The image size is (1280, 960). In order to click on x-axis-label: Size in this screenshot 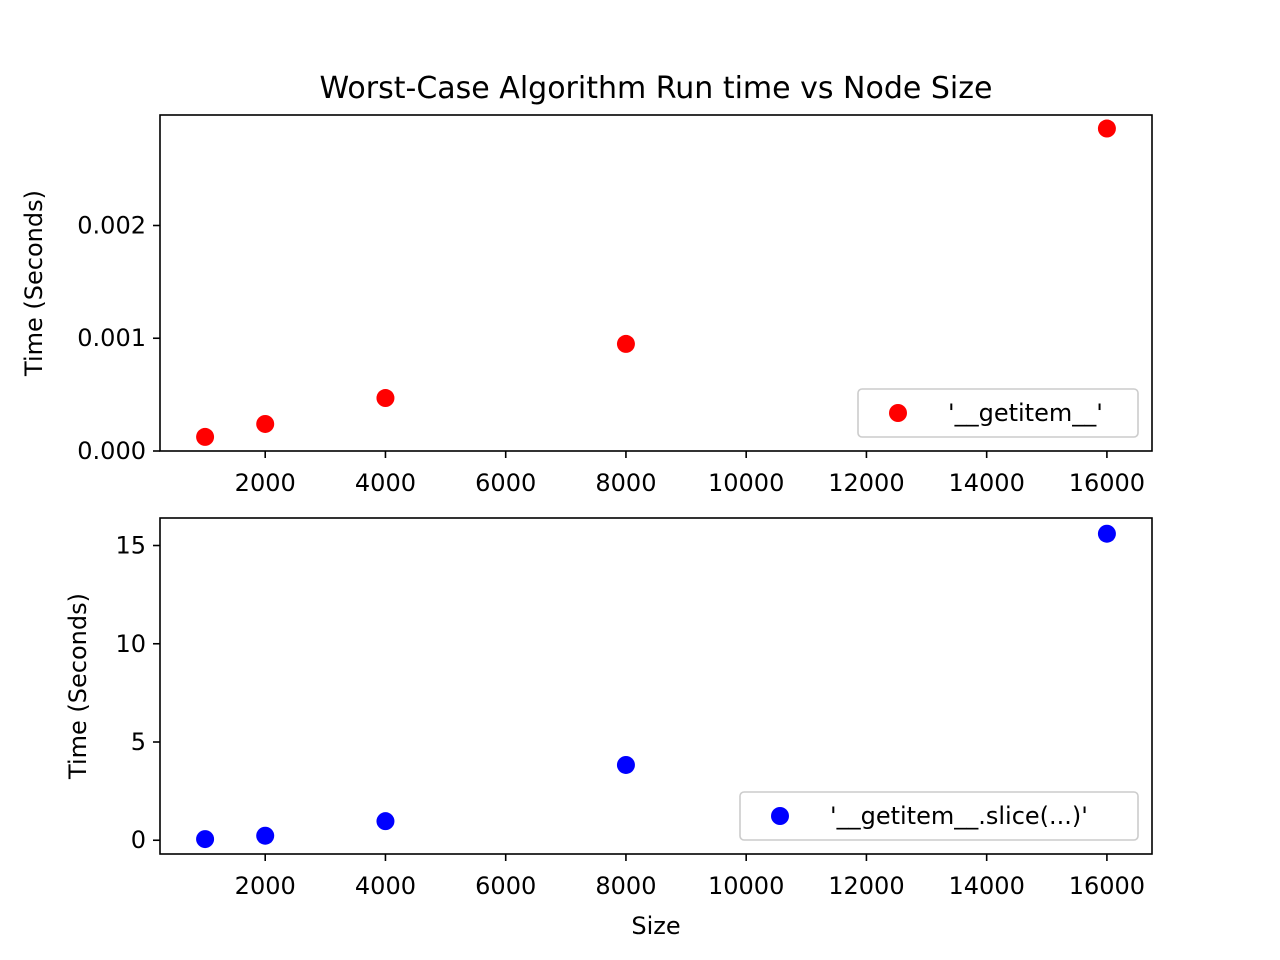, I will do `click(655, 926)`.